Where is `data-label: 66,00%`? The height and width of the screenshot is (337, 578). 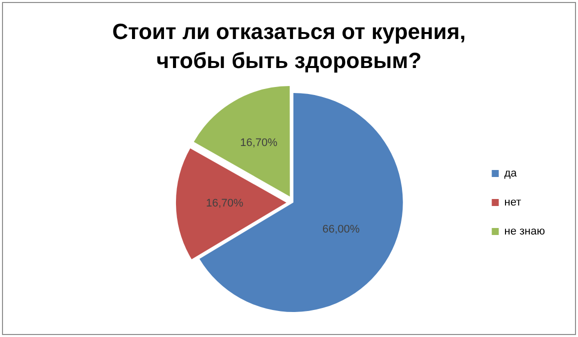 data-label: 66,00% is located at coordinates (341, 230).